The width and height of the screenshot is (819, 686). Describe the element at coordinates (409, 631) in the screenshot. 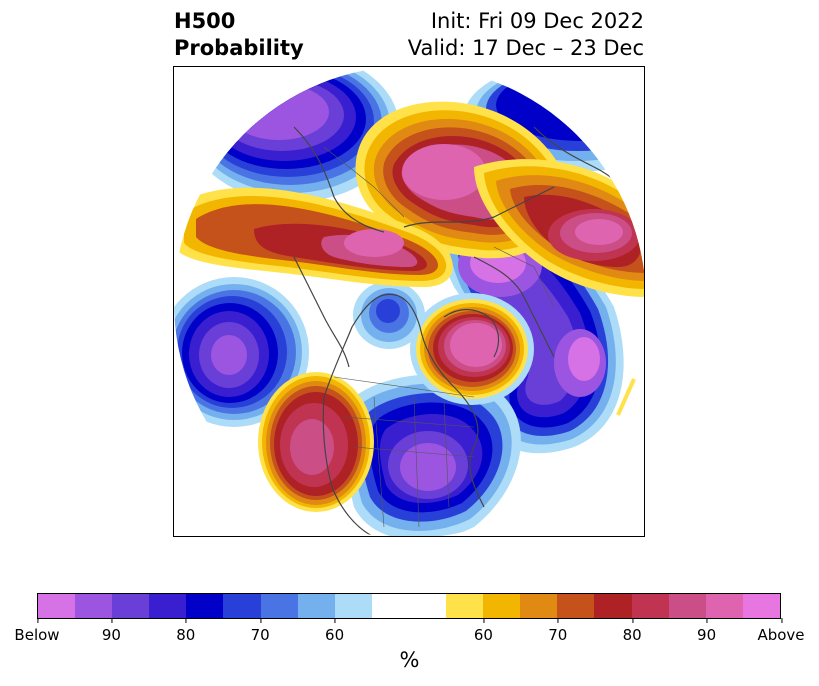

I see `colorbar-ticks: Below 90 80 70 60 60 70 80 90 Above` at that location.